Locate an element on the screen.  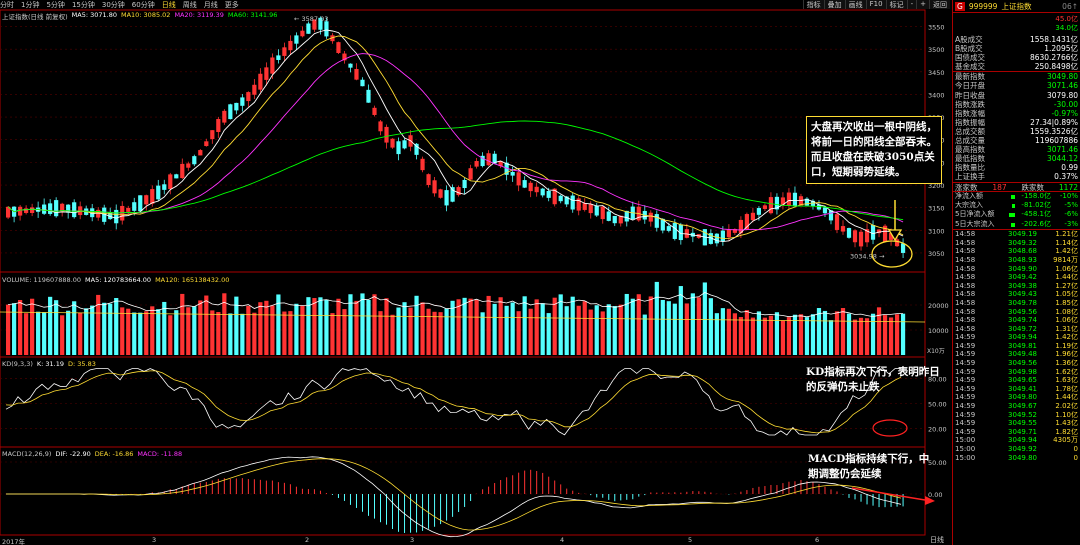
period-tab-1: 1分钟 is located at coordinates (30, 4).